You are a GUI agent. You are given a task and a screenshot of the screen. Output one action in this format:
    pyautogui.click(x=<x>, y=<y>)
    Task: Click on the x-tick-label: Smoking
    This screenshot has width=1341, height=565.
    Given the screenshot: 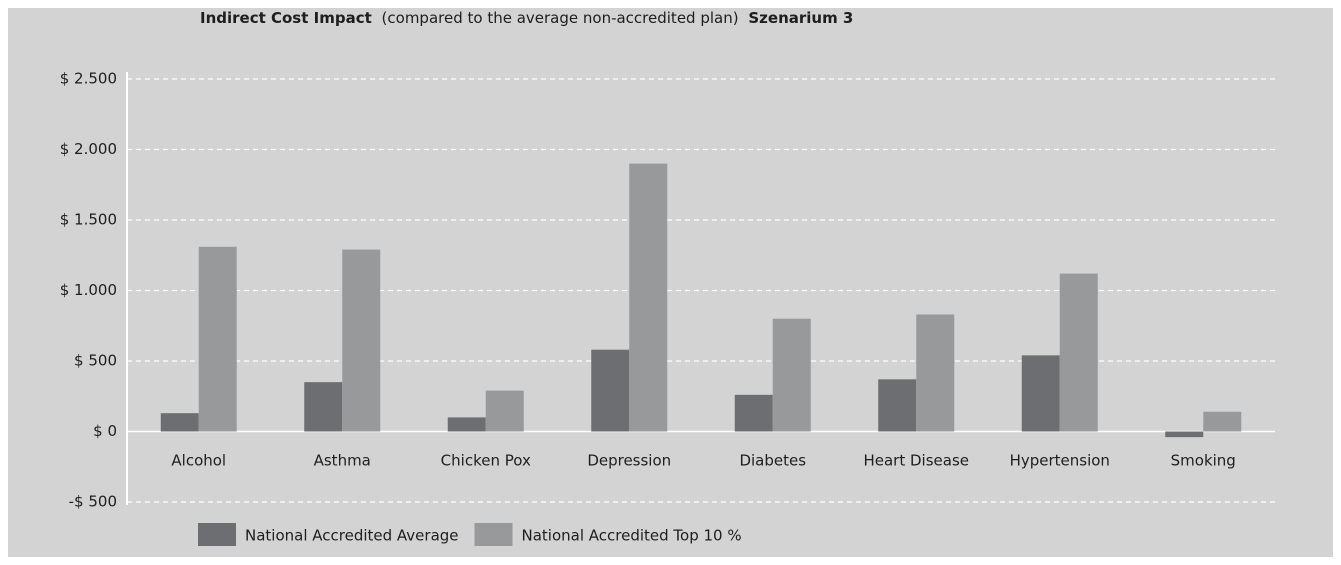 What is the action you would take?
    pyautogui.click(x=1203, y=461)
    